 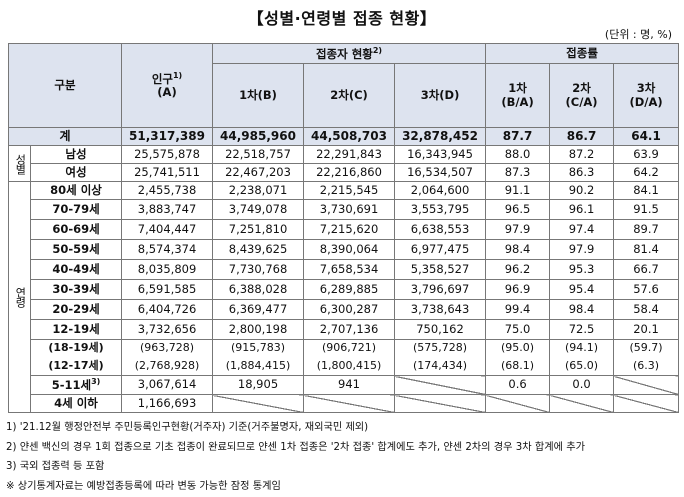 I want to click on cell-a: 6,591,585, so click(x=167, y=289).